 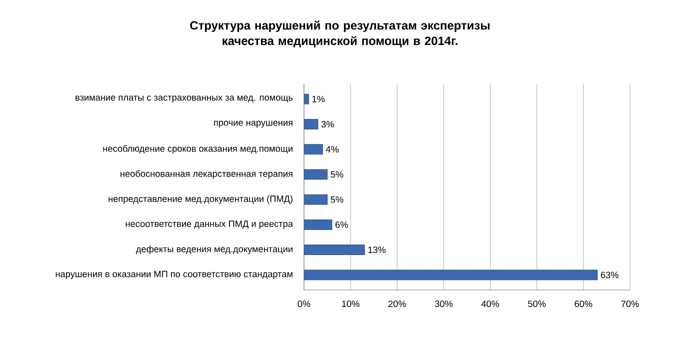 What do you see at coordinates (397, 304) in the screenshot?
I see `x-tick-label: 20%` at bounding box center [397, 304].